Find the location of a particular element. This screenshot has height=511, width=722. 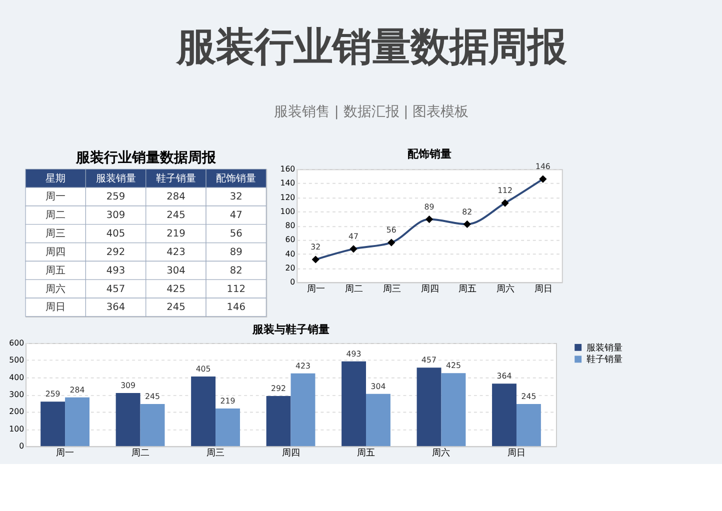

chart-title: 服装与鞋子销量 is located at coordinates (290, 329).